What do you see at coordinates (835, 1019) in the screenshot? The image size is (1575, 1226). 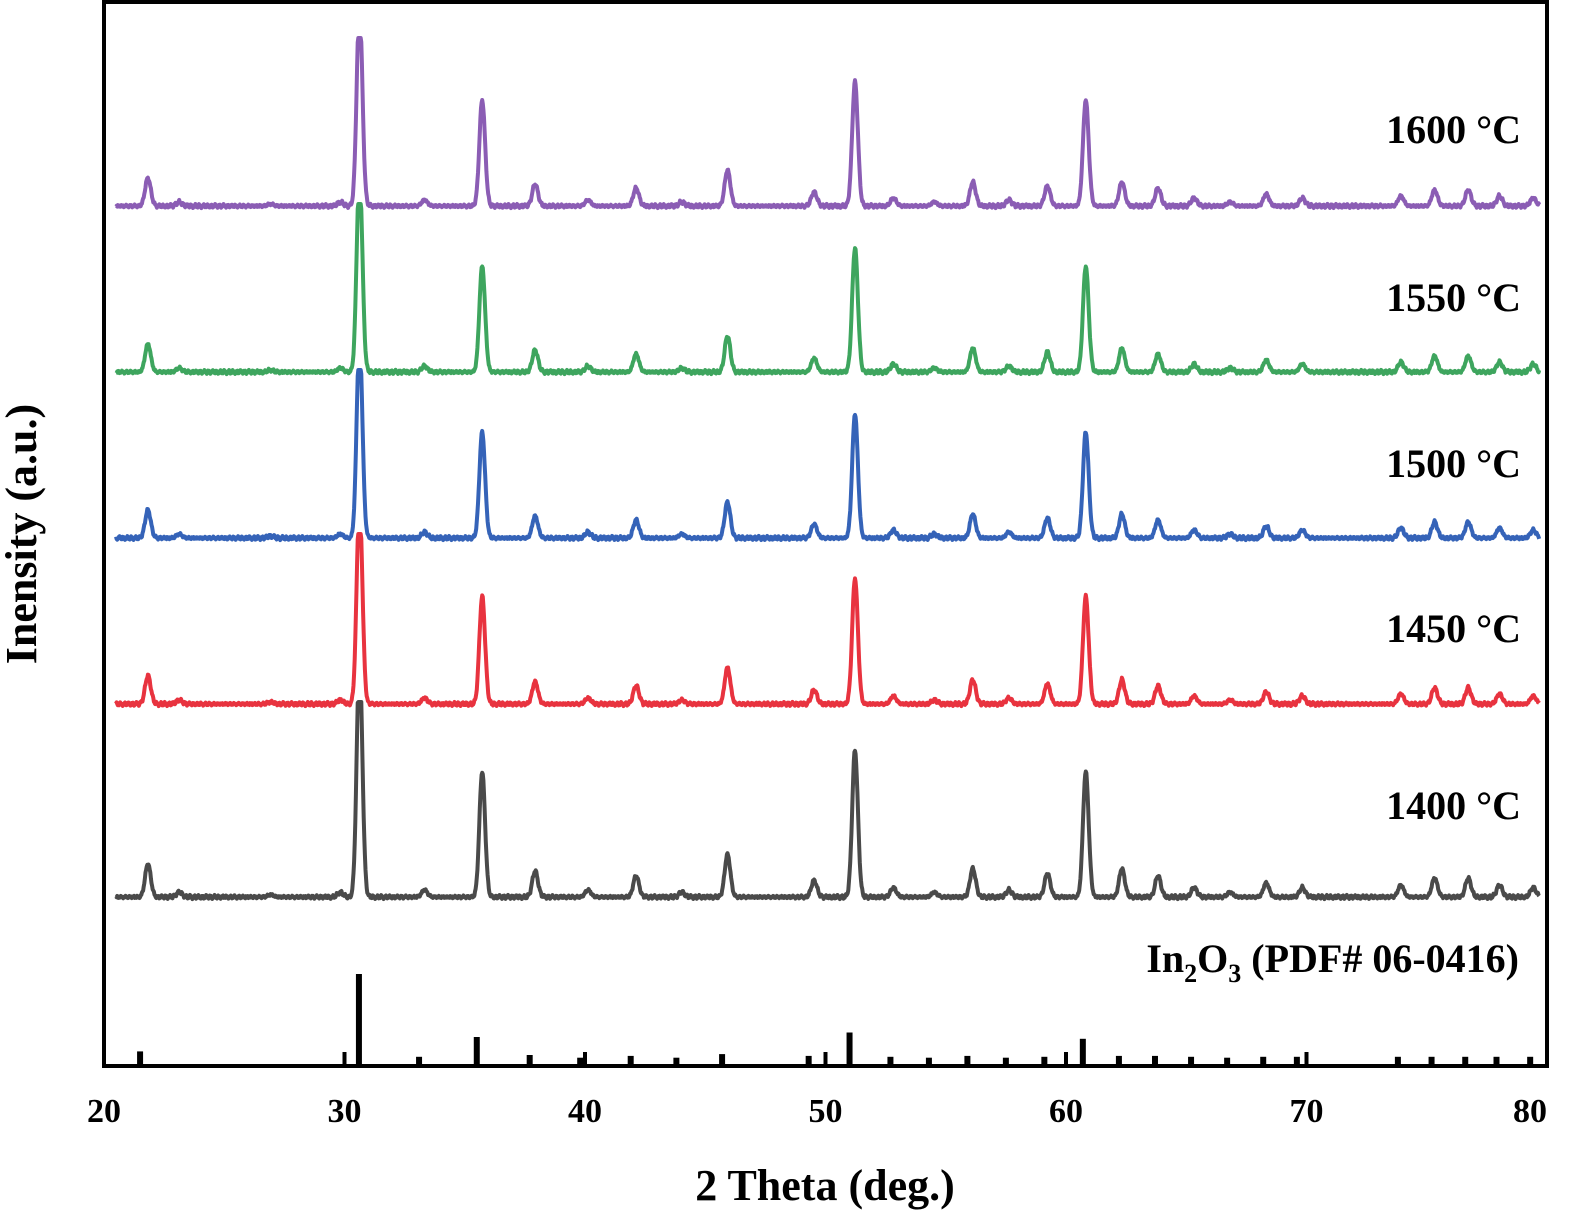 I see `reference-pattern` at bounding box center [835, 1019].